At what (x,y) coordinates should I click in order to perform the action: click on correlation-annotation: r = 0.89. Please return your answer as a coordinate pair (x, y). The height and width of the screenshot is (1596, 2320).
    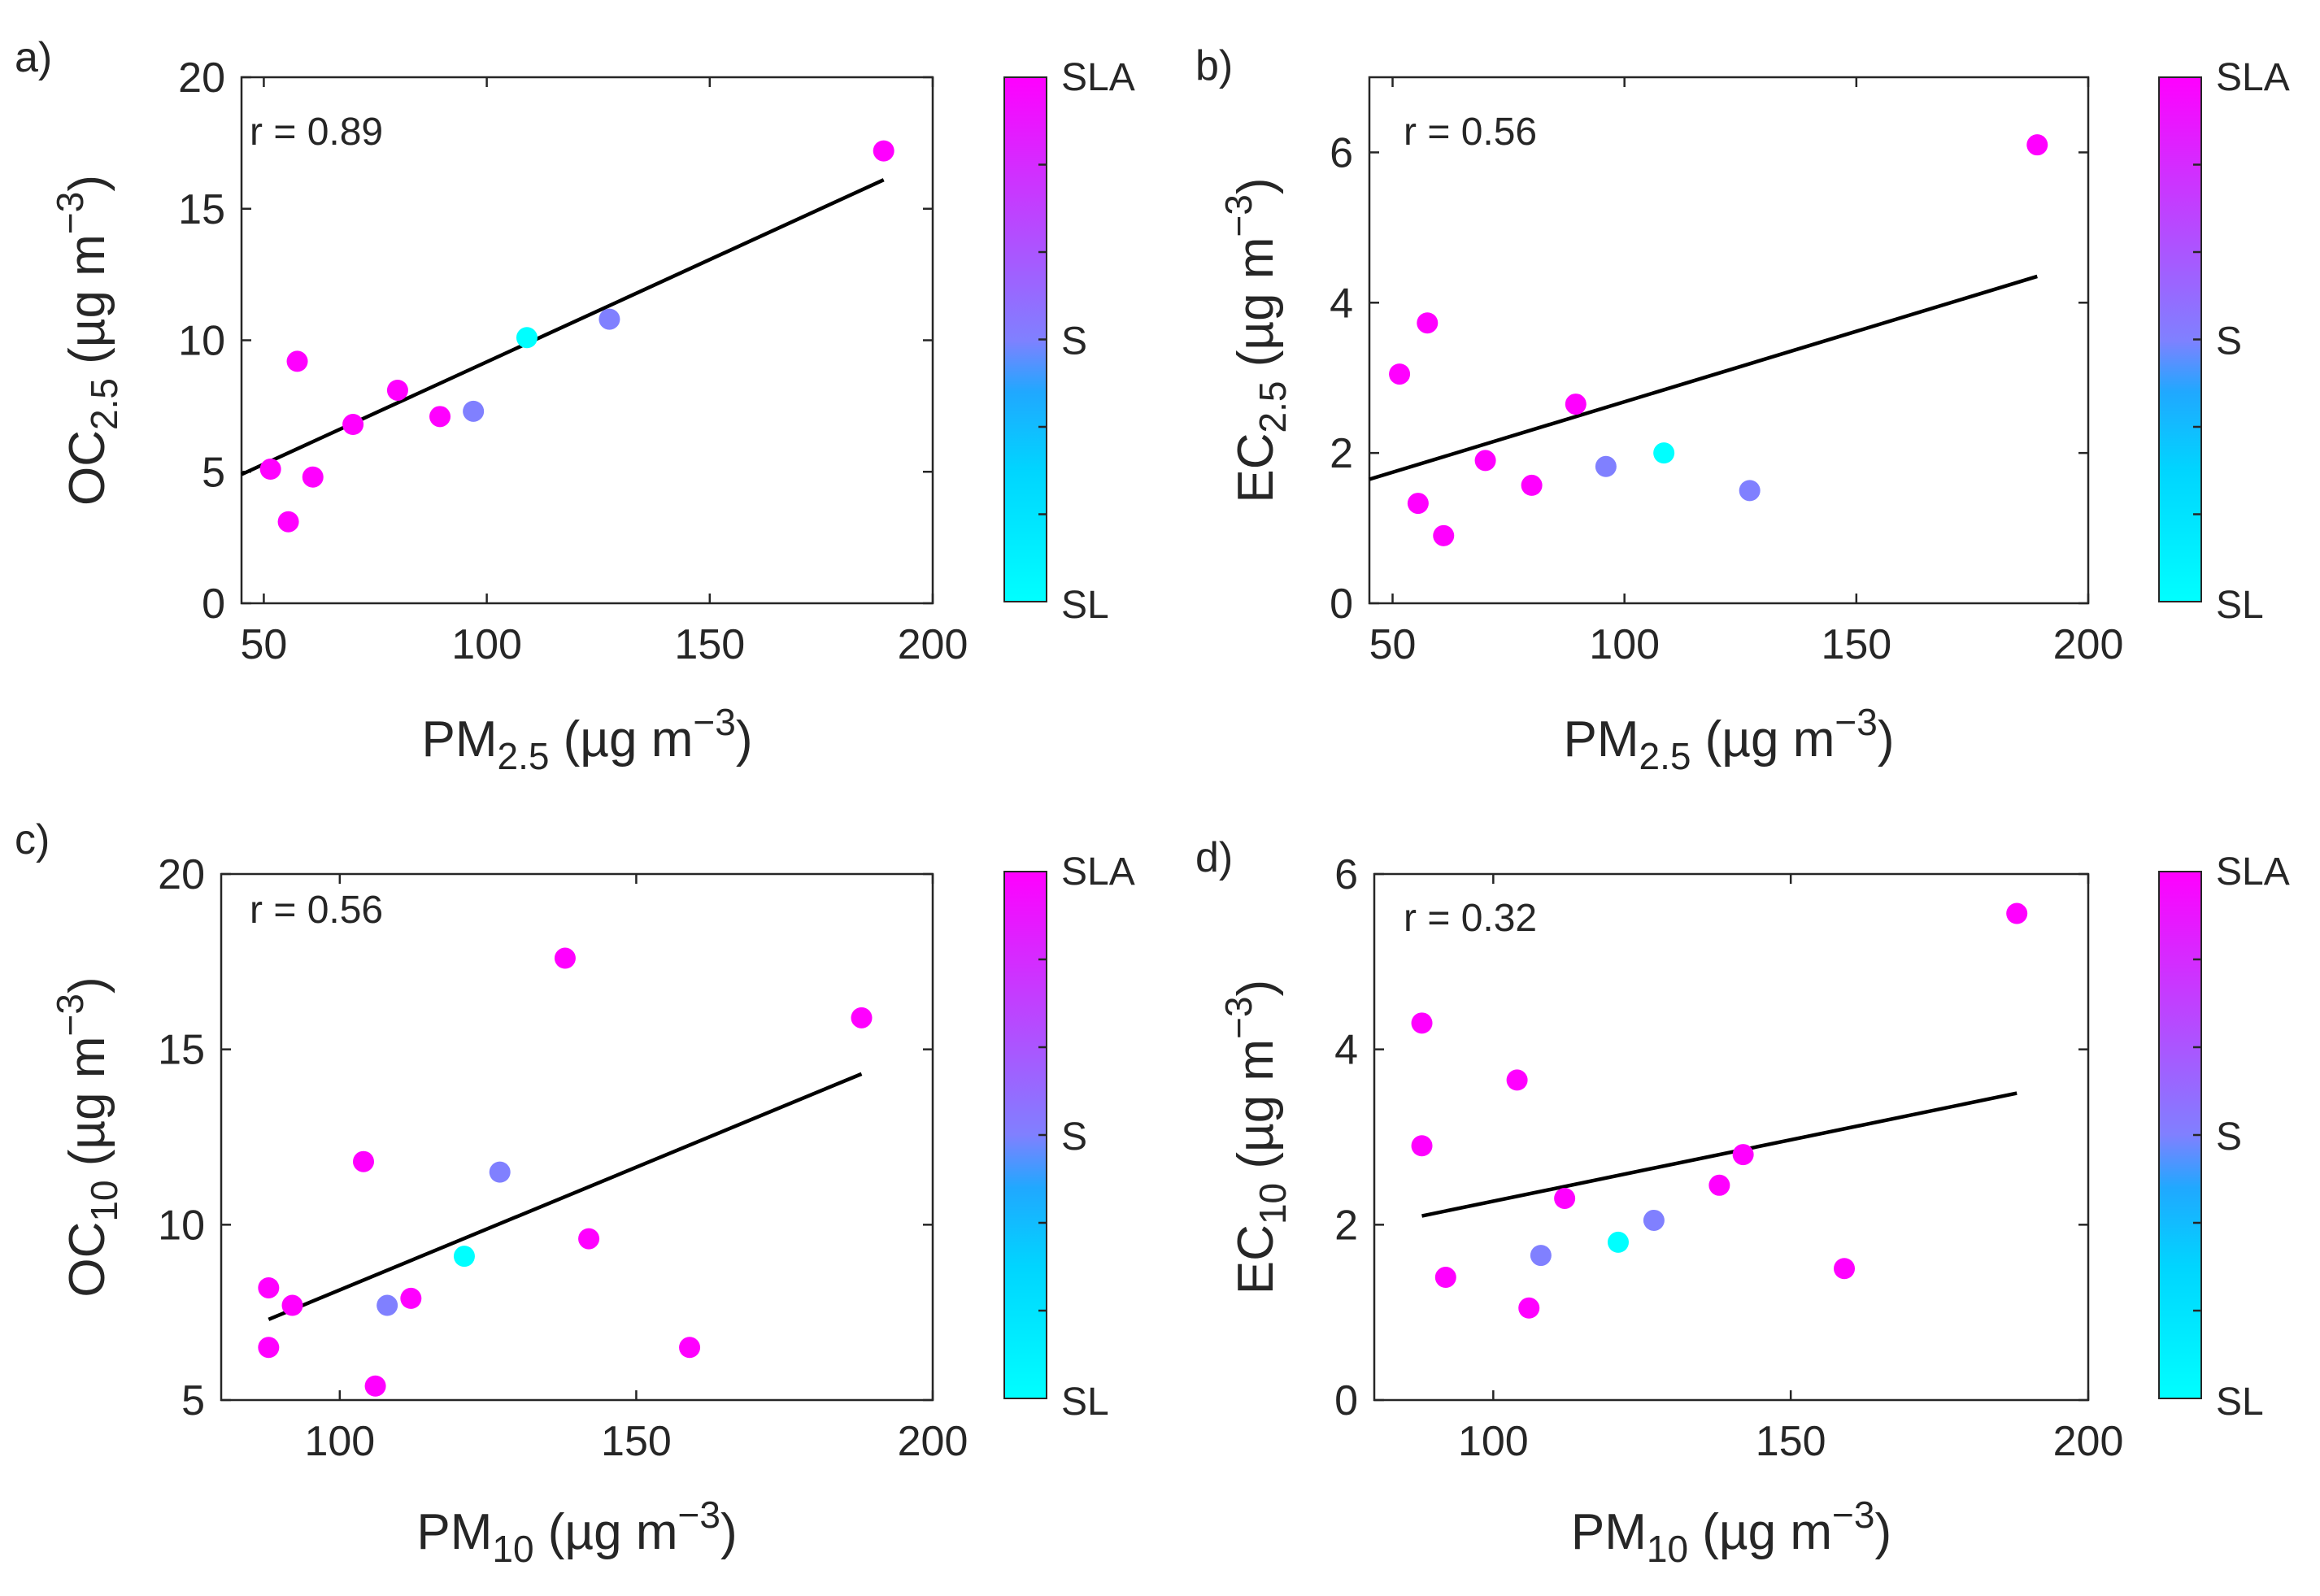
    Looking at the image, I should click on (316, 132).